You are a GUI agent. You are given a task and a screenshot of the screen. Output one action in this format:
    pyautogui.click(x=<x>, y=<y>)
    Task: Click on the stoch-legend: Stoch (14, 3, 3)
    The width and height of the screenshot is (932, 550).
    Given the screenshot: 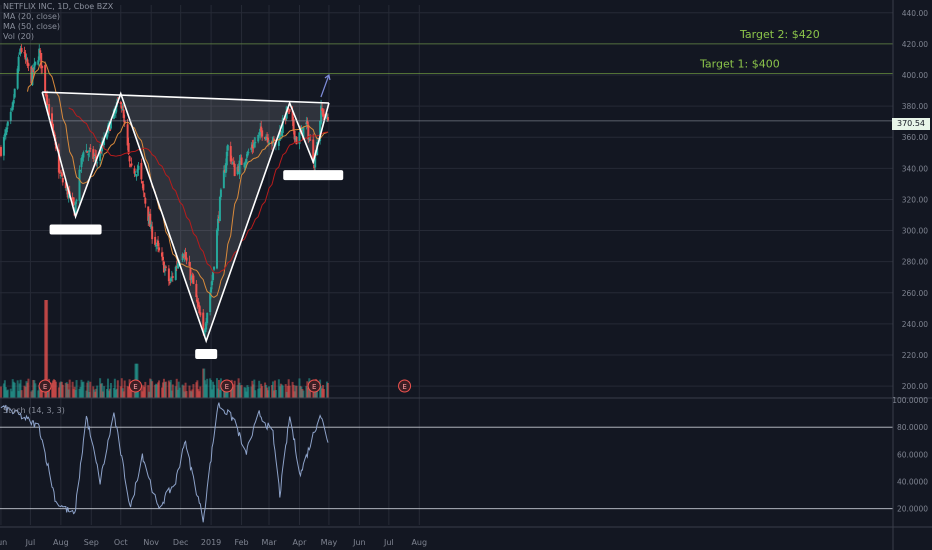 What is the action you would take?
    pyautogui.click(x=34, y=410)
    